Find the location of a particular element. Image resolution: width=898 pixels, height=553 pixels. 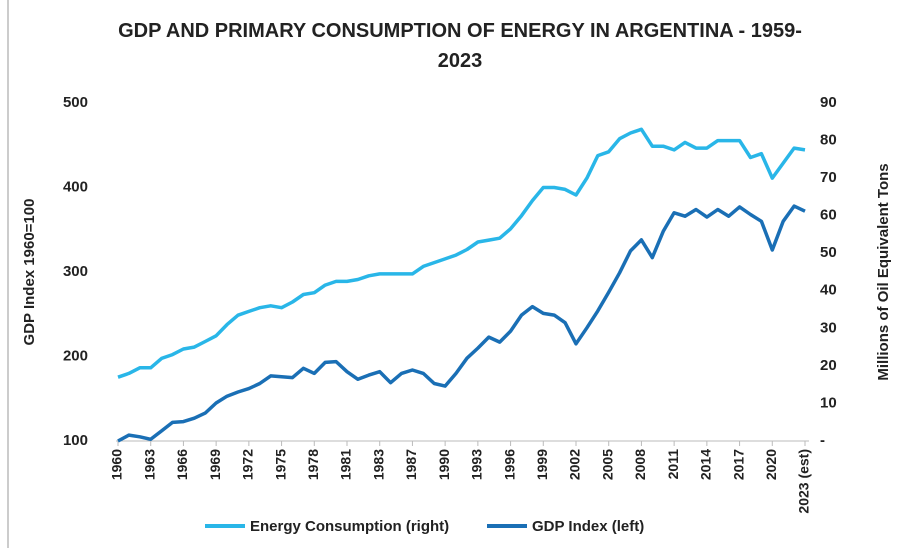

y-tick-label: 300 is located at coordinates (75, 271).